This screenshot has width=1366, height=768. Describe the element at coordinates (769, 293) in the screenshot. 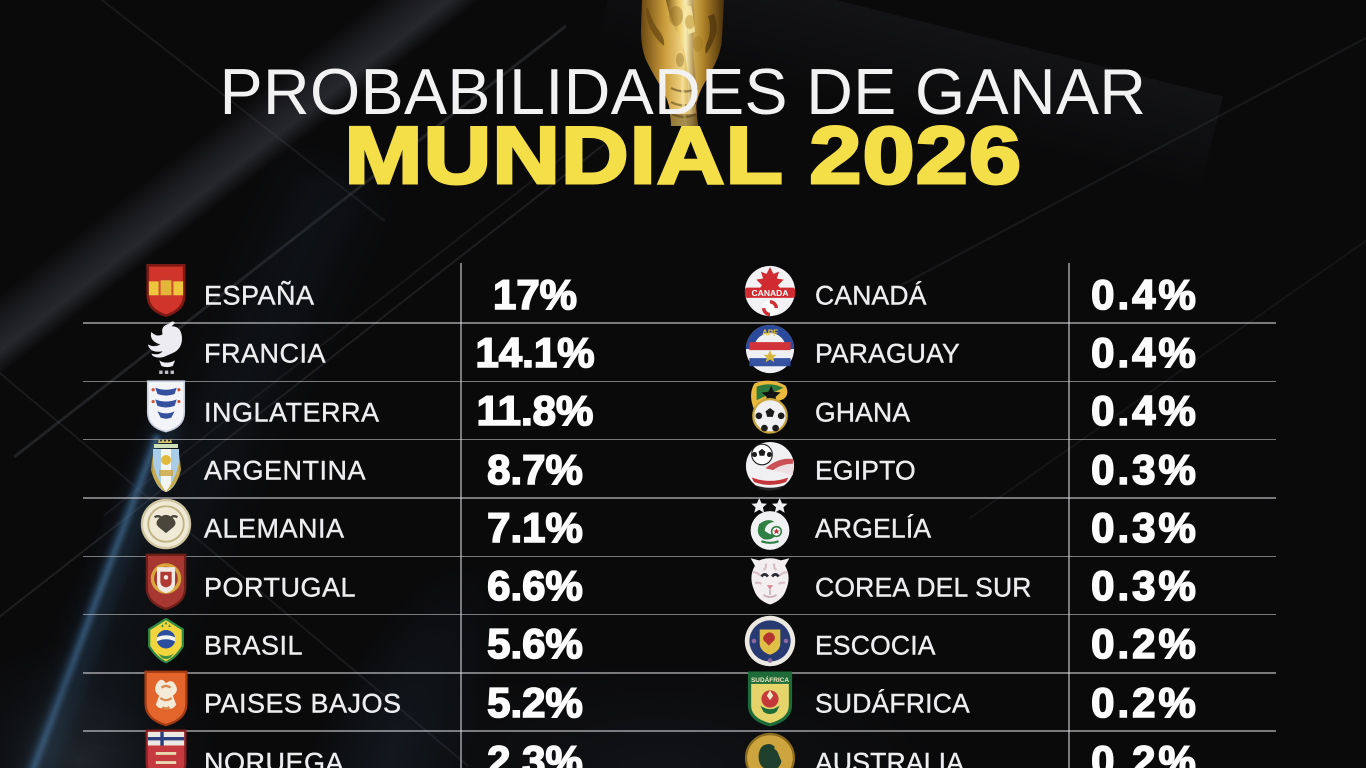

I see `svg-text: CANADA` at that location.